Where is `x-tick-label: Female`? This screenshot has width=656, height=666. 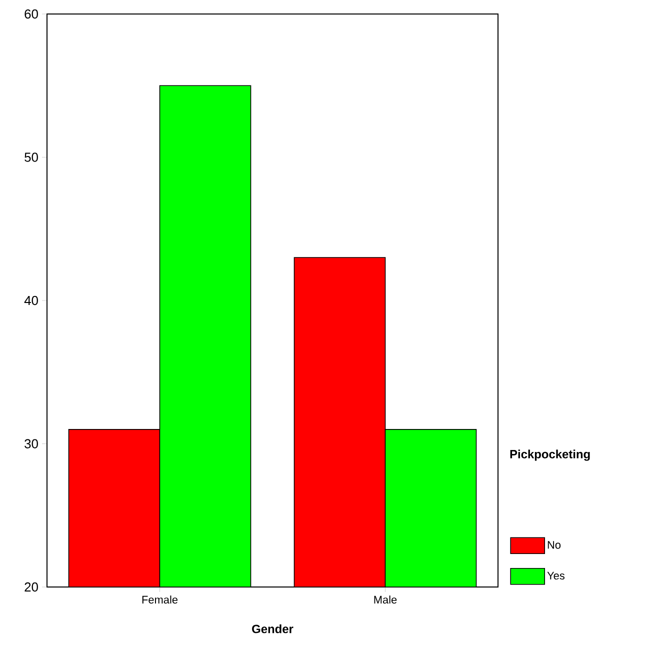 x-tick-label: Female is located at coordinates (160, 600).